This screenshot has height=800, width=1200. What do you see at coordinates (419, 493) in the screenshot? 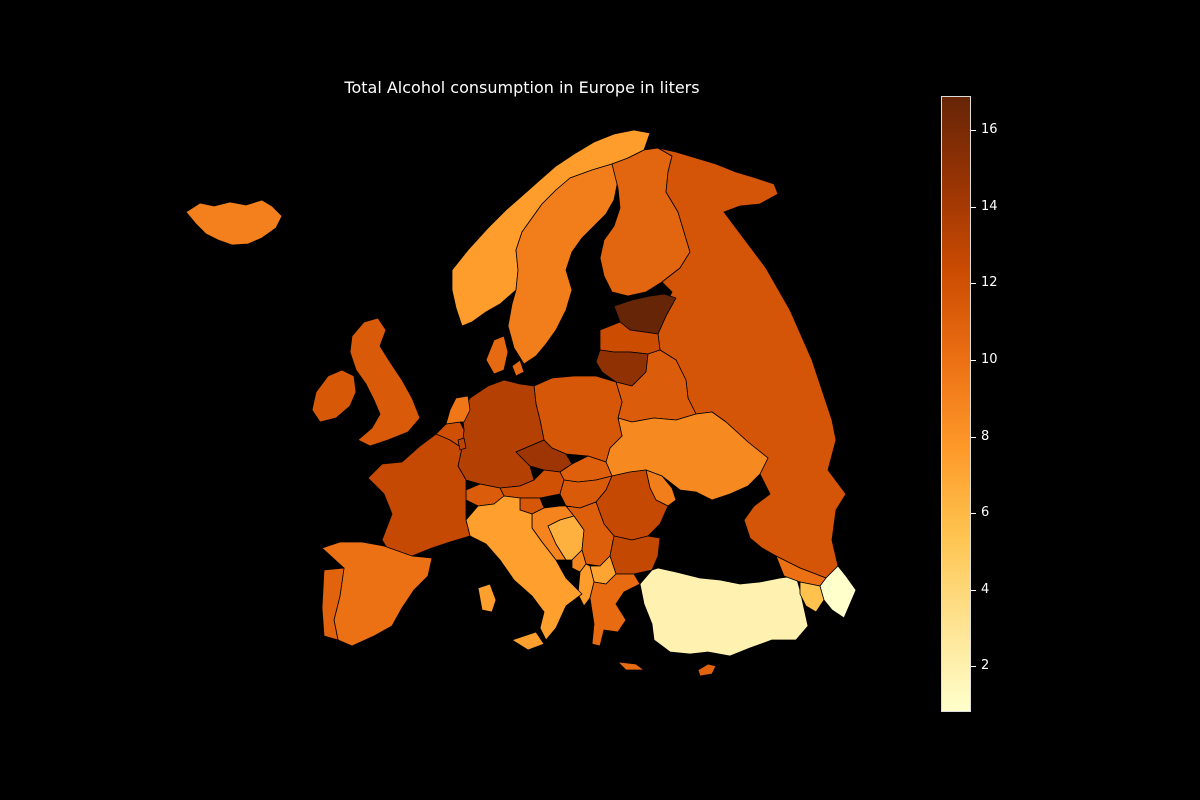
I see `region-france` at bounding box center [419, 493].